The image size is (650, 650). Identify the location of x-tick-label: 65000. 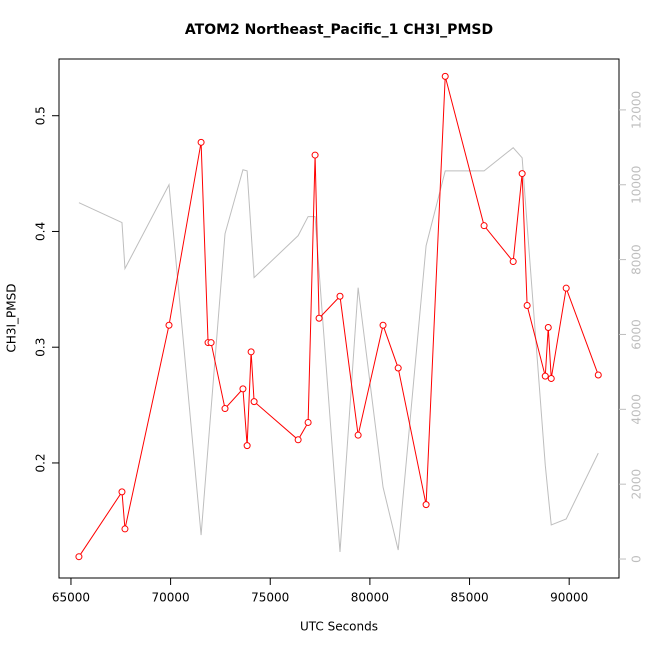
(71, 598).